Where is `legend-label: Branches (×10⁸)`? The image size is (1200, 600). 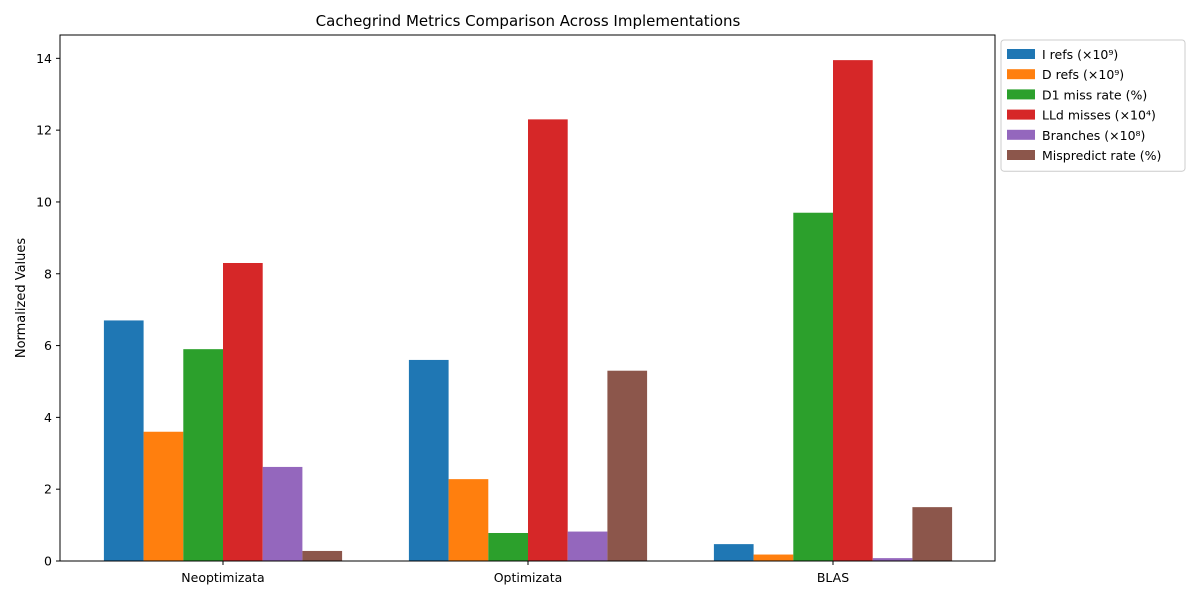 legend-label: Branches (×10⁸) is located at coordinates (1093, 135).